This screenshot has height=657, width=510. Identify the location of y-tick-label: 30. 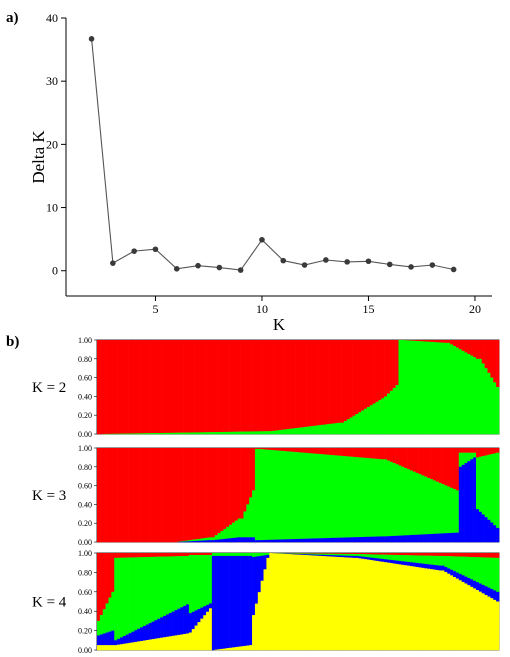
(52, 81).